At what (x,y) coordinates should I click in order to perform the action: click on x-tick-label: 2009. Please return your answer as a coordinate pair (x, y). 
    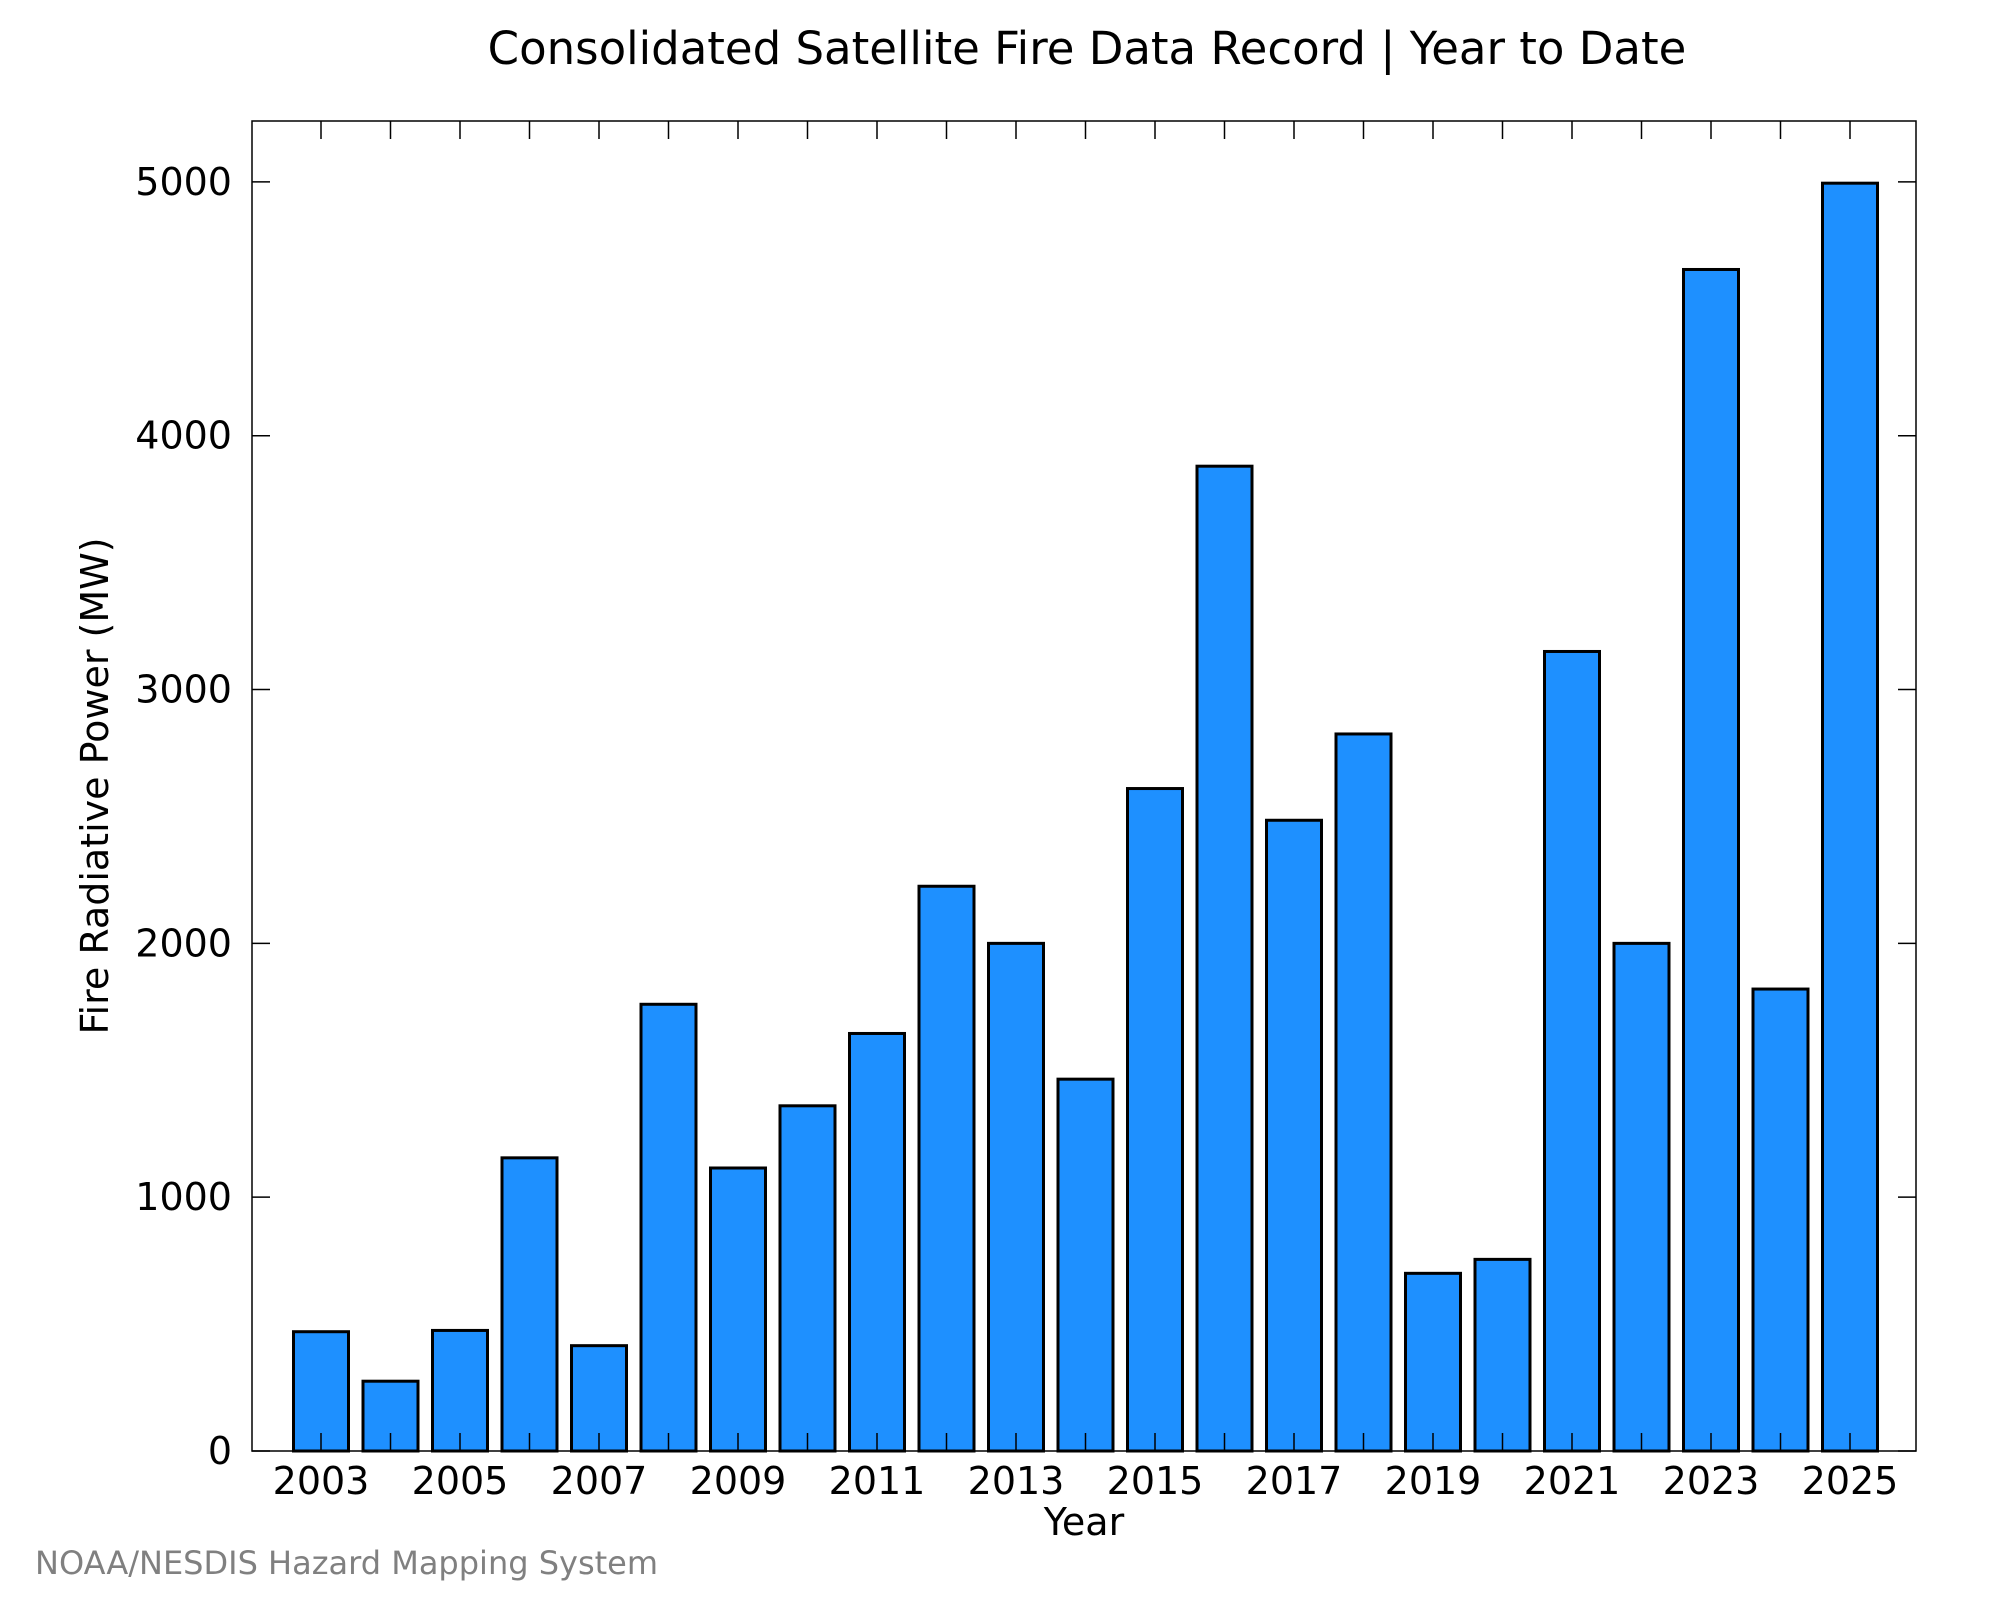
    Looking at the image, I should click on (738, 1481).